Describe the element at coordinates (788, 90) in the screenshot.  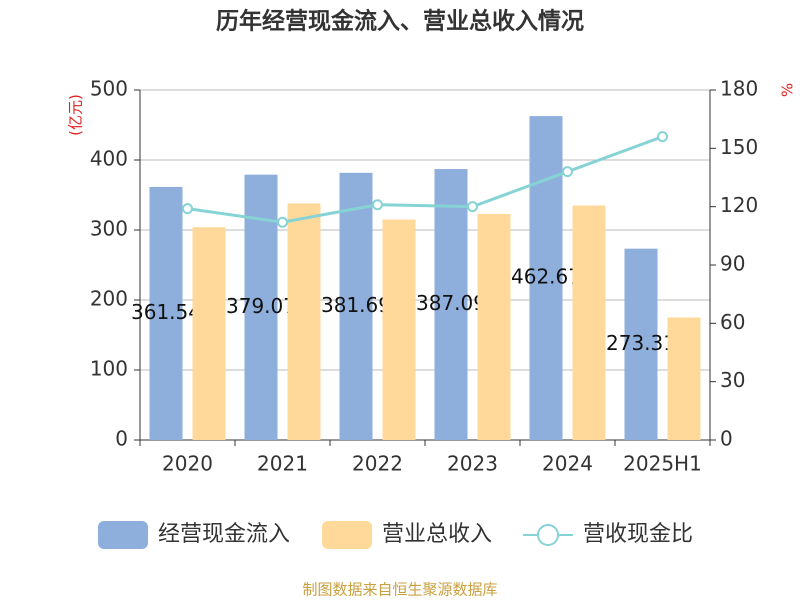
I see `y2-axis-label: %` at that location.